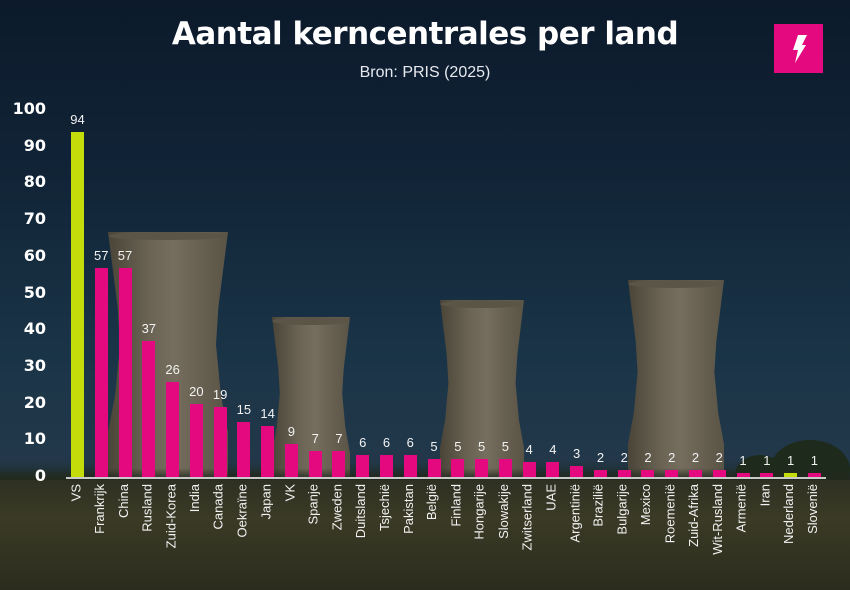  I want to click on x-axis-line, so click(446, 478).